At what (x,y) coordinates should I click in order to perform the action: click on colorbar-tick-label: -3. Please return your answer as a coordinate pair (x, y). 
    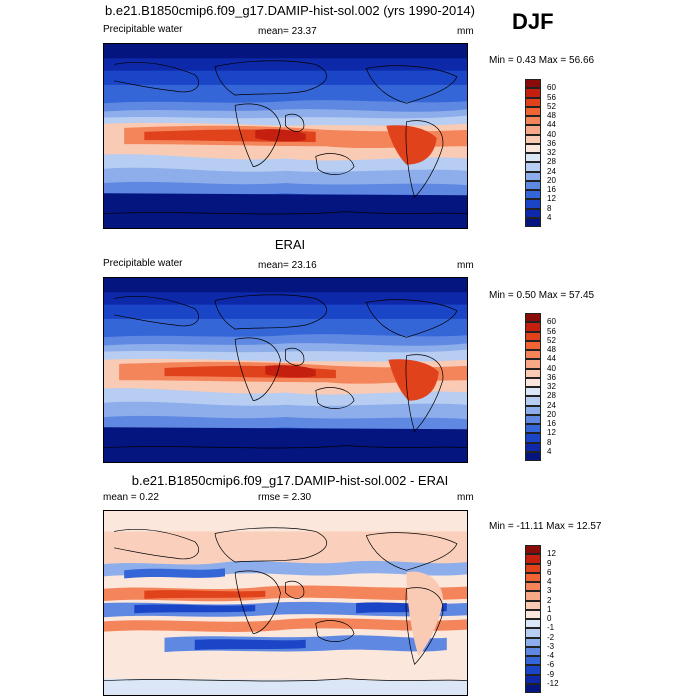
    Looking at the image, I should click on (551, 646).